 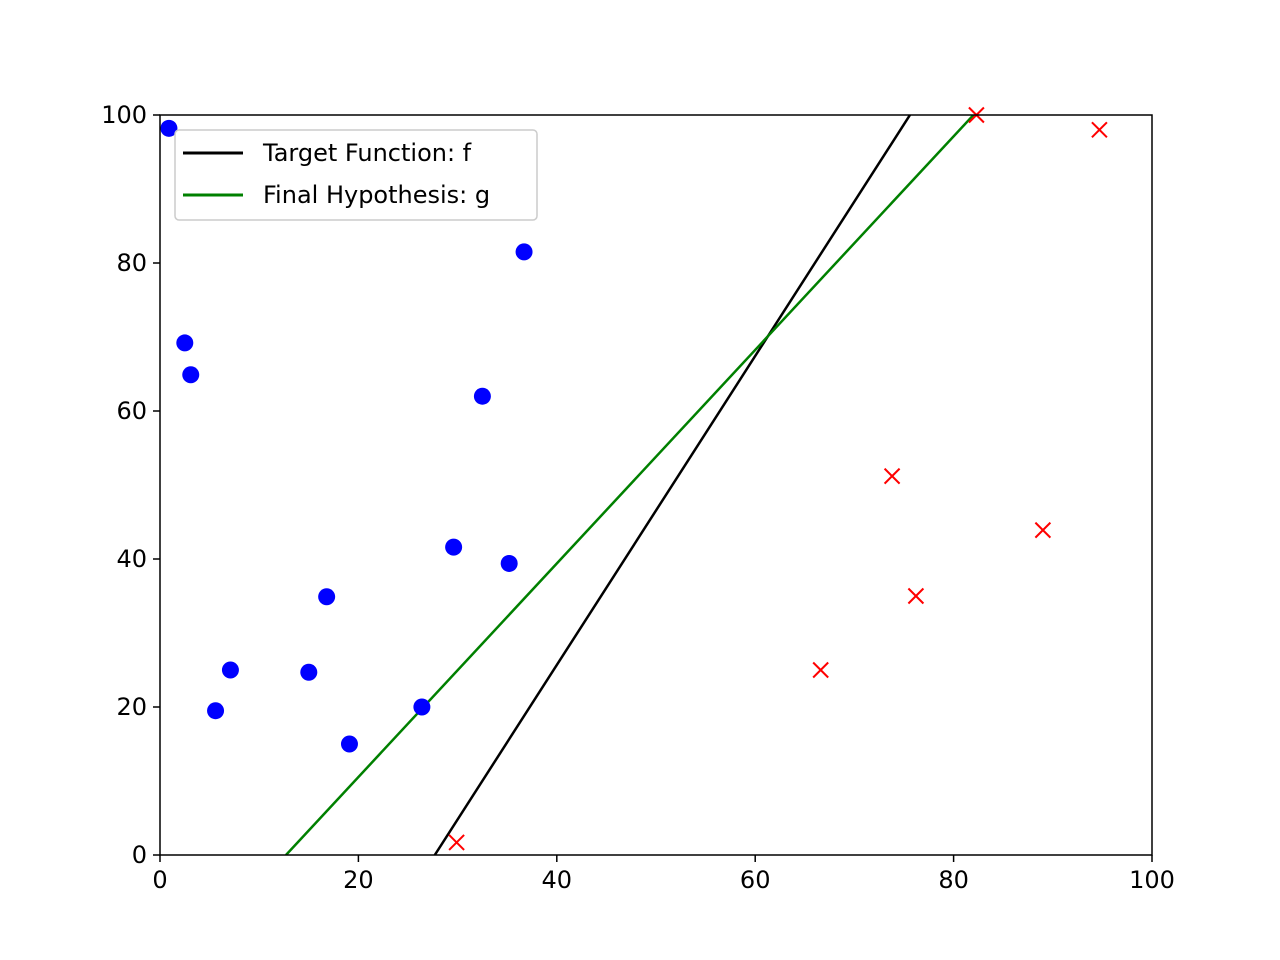 I want to click on legend-label: Target Function: f, so click(x=367, y=153).